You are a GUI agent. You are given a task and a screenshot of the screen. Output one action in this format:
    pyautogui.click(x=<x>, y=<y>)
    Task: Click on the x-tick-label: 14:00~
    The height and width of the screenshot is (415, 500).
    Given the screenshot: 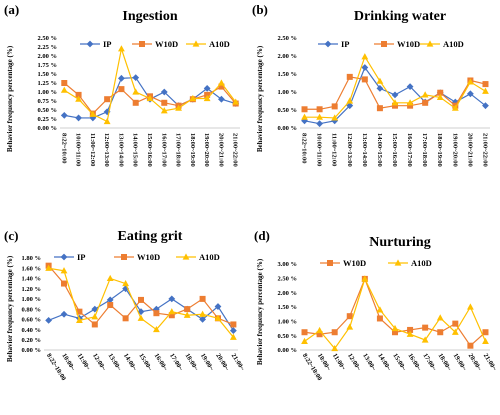 What is the action you would take?
    pyautogui.click(x=130, y=362)
    